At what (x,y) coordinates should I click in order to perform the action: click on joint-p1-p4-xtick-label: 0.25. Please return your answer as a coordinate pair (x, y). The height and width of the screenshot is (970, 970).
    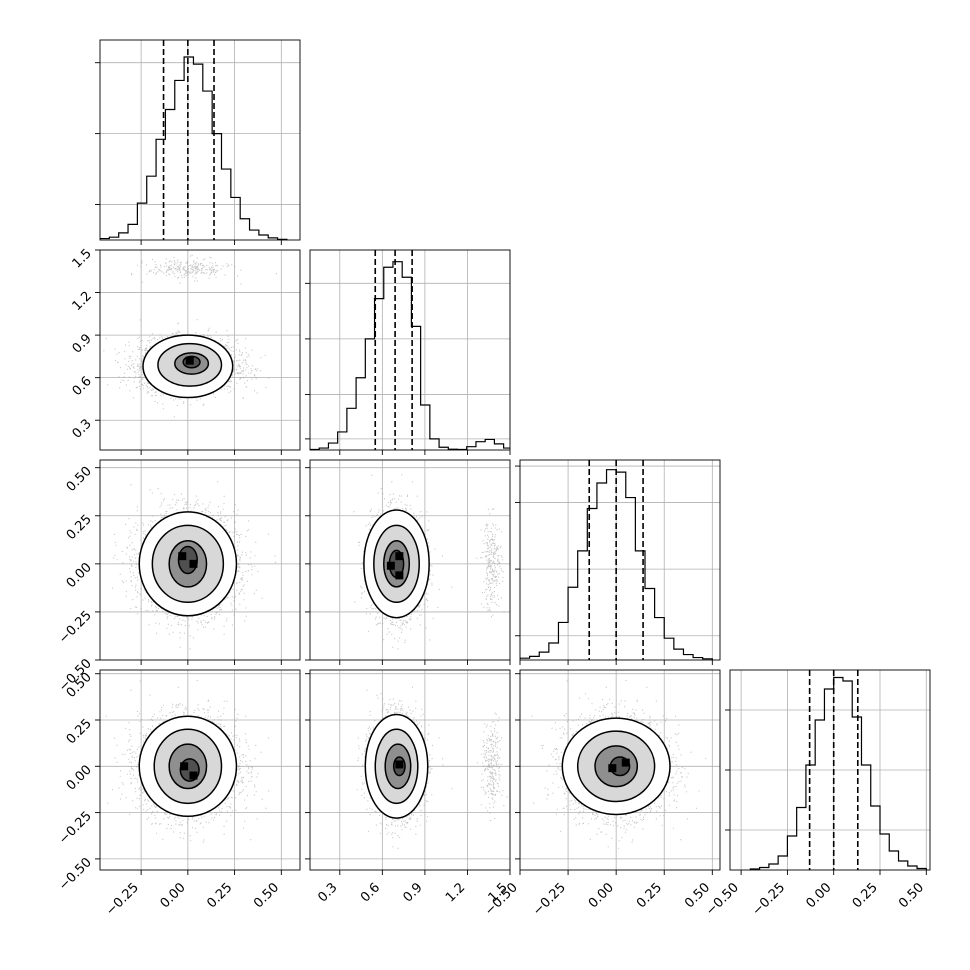
    Looking at the image, I should click on (219, 895).